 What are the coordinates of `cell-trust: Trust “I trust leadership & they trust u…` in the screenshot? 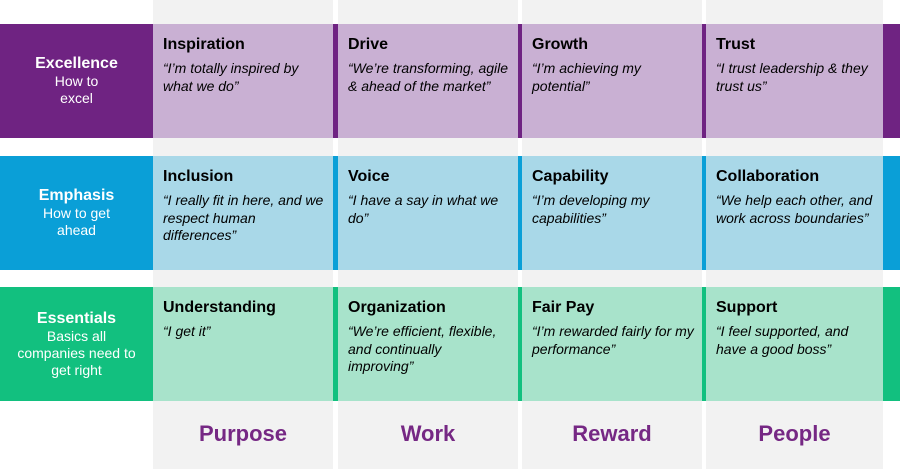 It's located at (794, 81).